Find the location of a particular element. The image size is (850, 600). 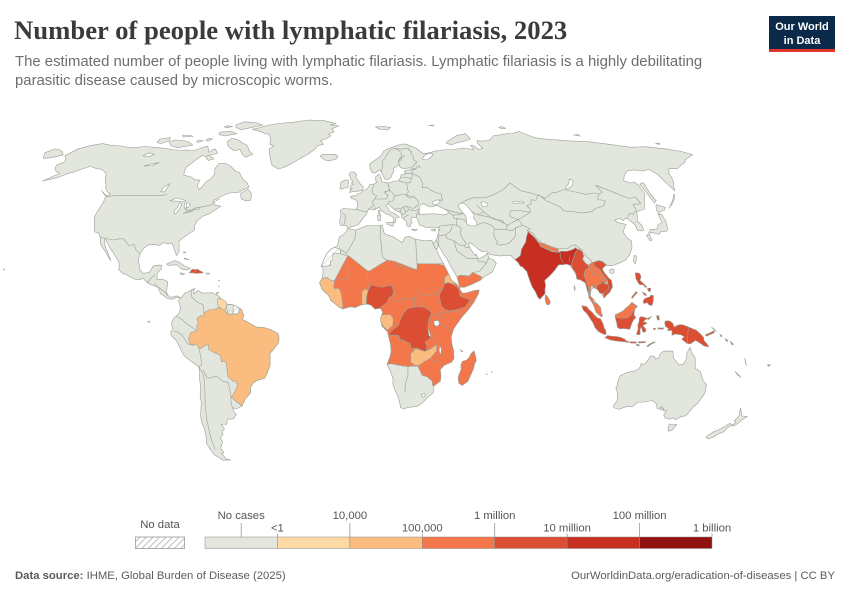

svg-text: 10,000 is located at coordinates (350, 516).